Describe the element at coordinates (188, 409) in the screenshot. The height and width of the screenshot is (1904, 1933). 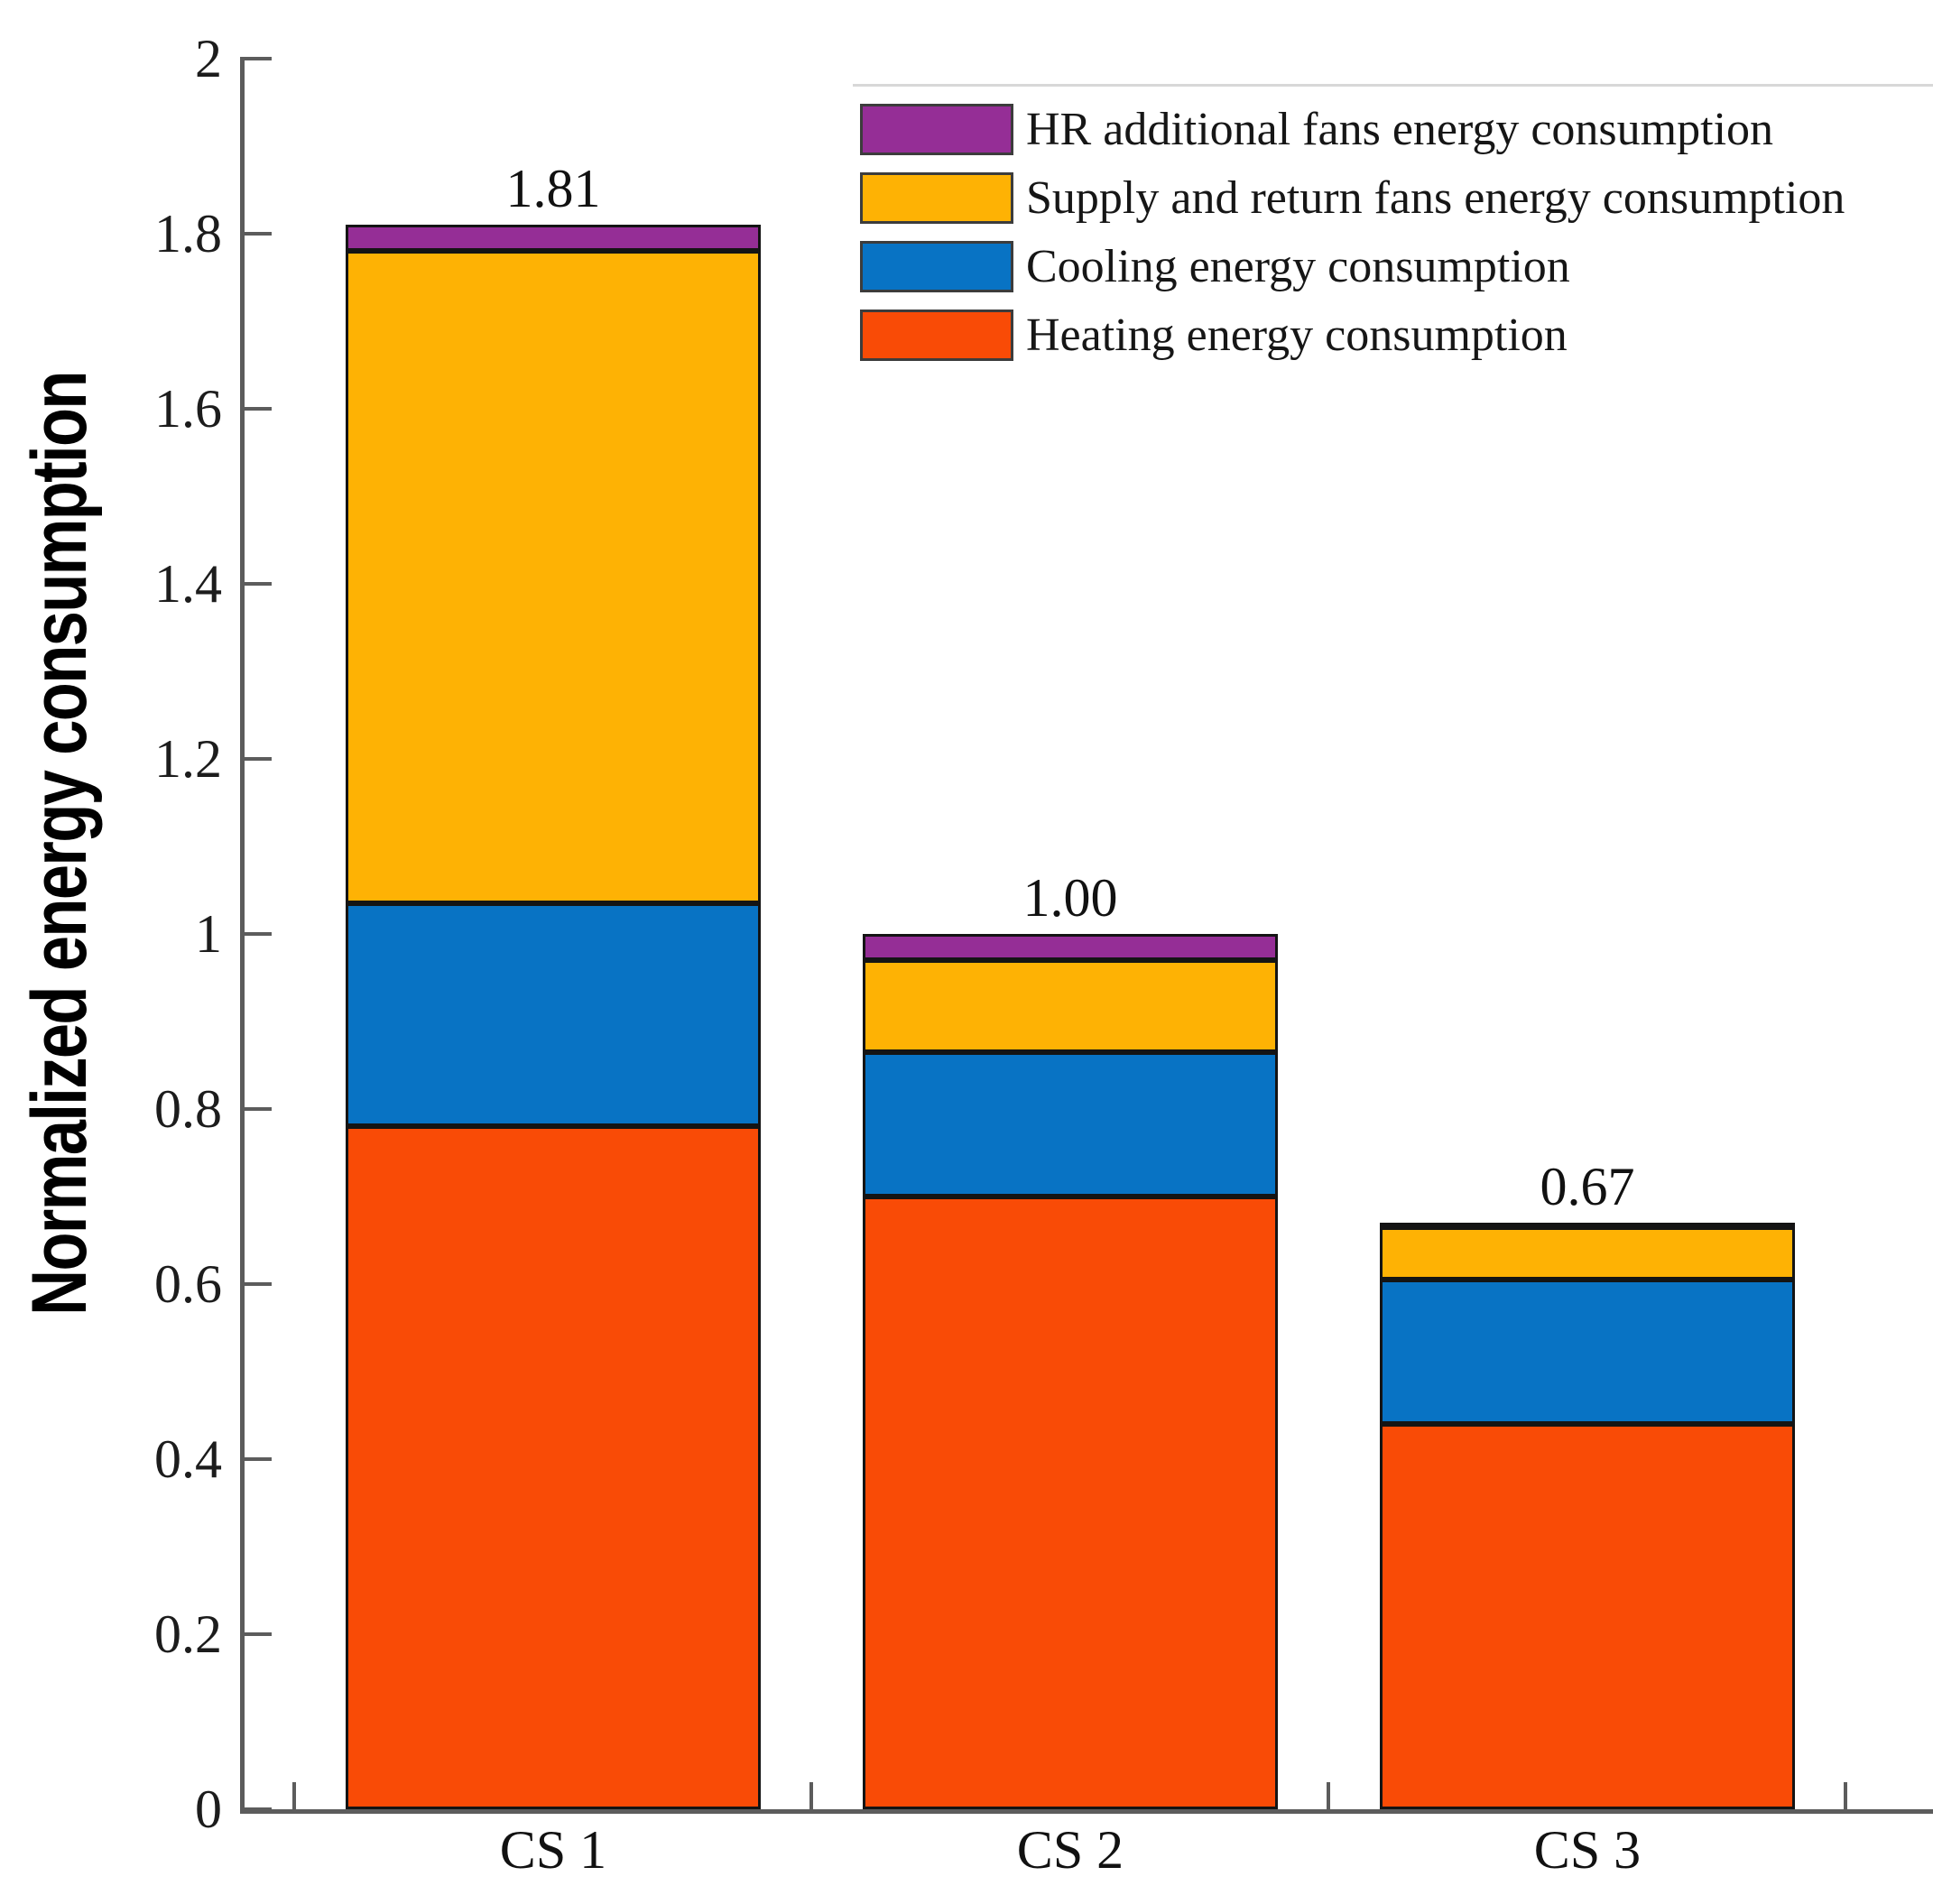
I see `y-tick-label: 1.6` at that location.